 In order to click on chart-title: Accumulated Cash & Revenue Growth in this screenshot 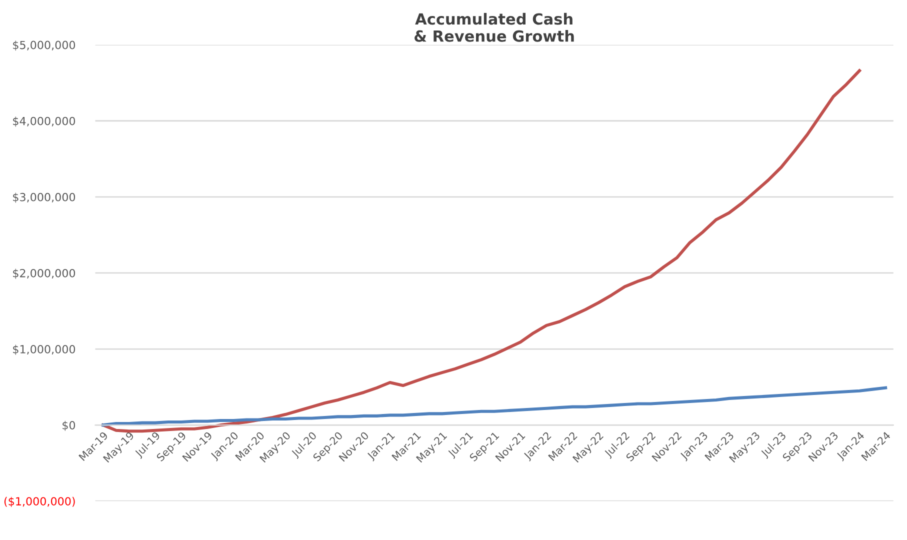, I will do `click(494, 27)`.